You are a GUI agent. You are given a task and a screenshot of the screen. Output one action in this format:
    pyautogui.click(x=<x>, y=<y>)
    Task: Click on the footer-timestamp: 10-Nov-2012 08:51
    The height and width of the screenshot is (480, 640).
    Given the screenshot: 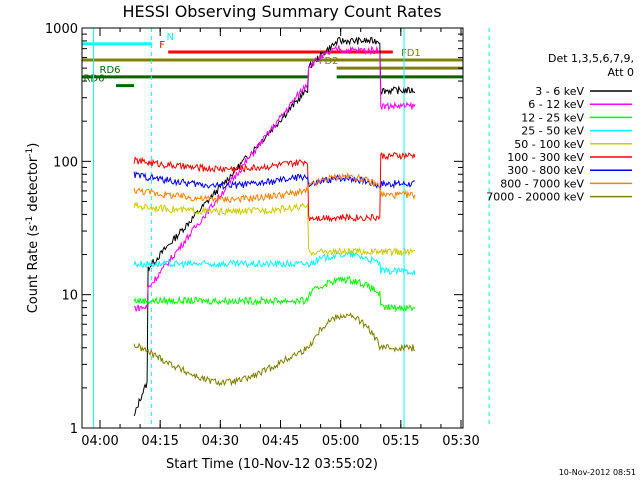 What is the action you would take?
    pyautogui.click(x=597, y=472)
    